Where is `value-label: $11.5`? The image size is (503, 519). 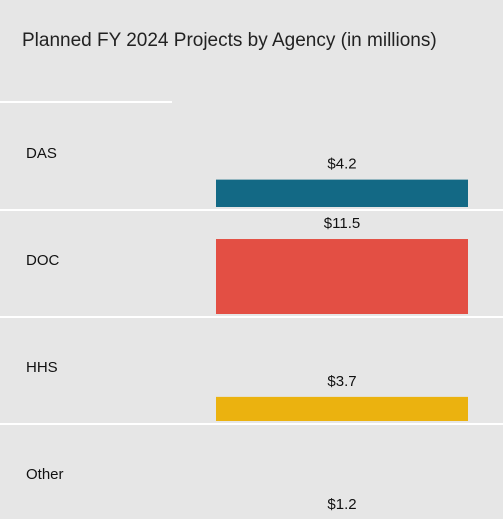 value-label: $11.5 is located at coordinates (342, 223).